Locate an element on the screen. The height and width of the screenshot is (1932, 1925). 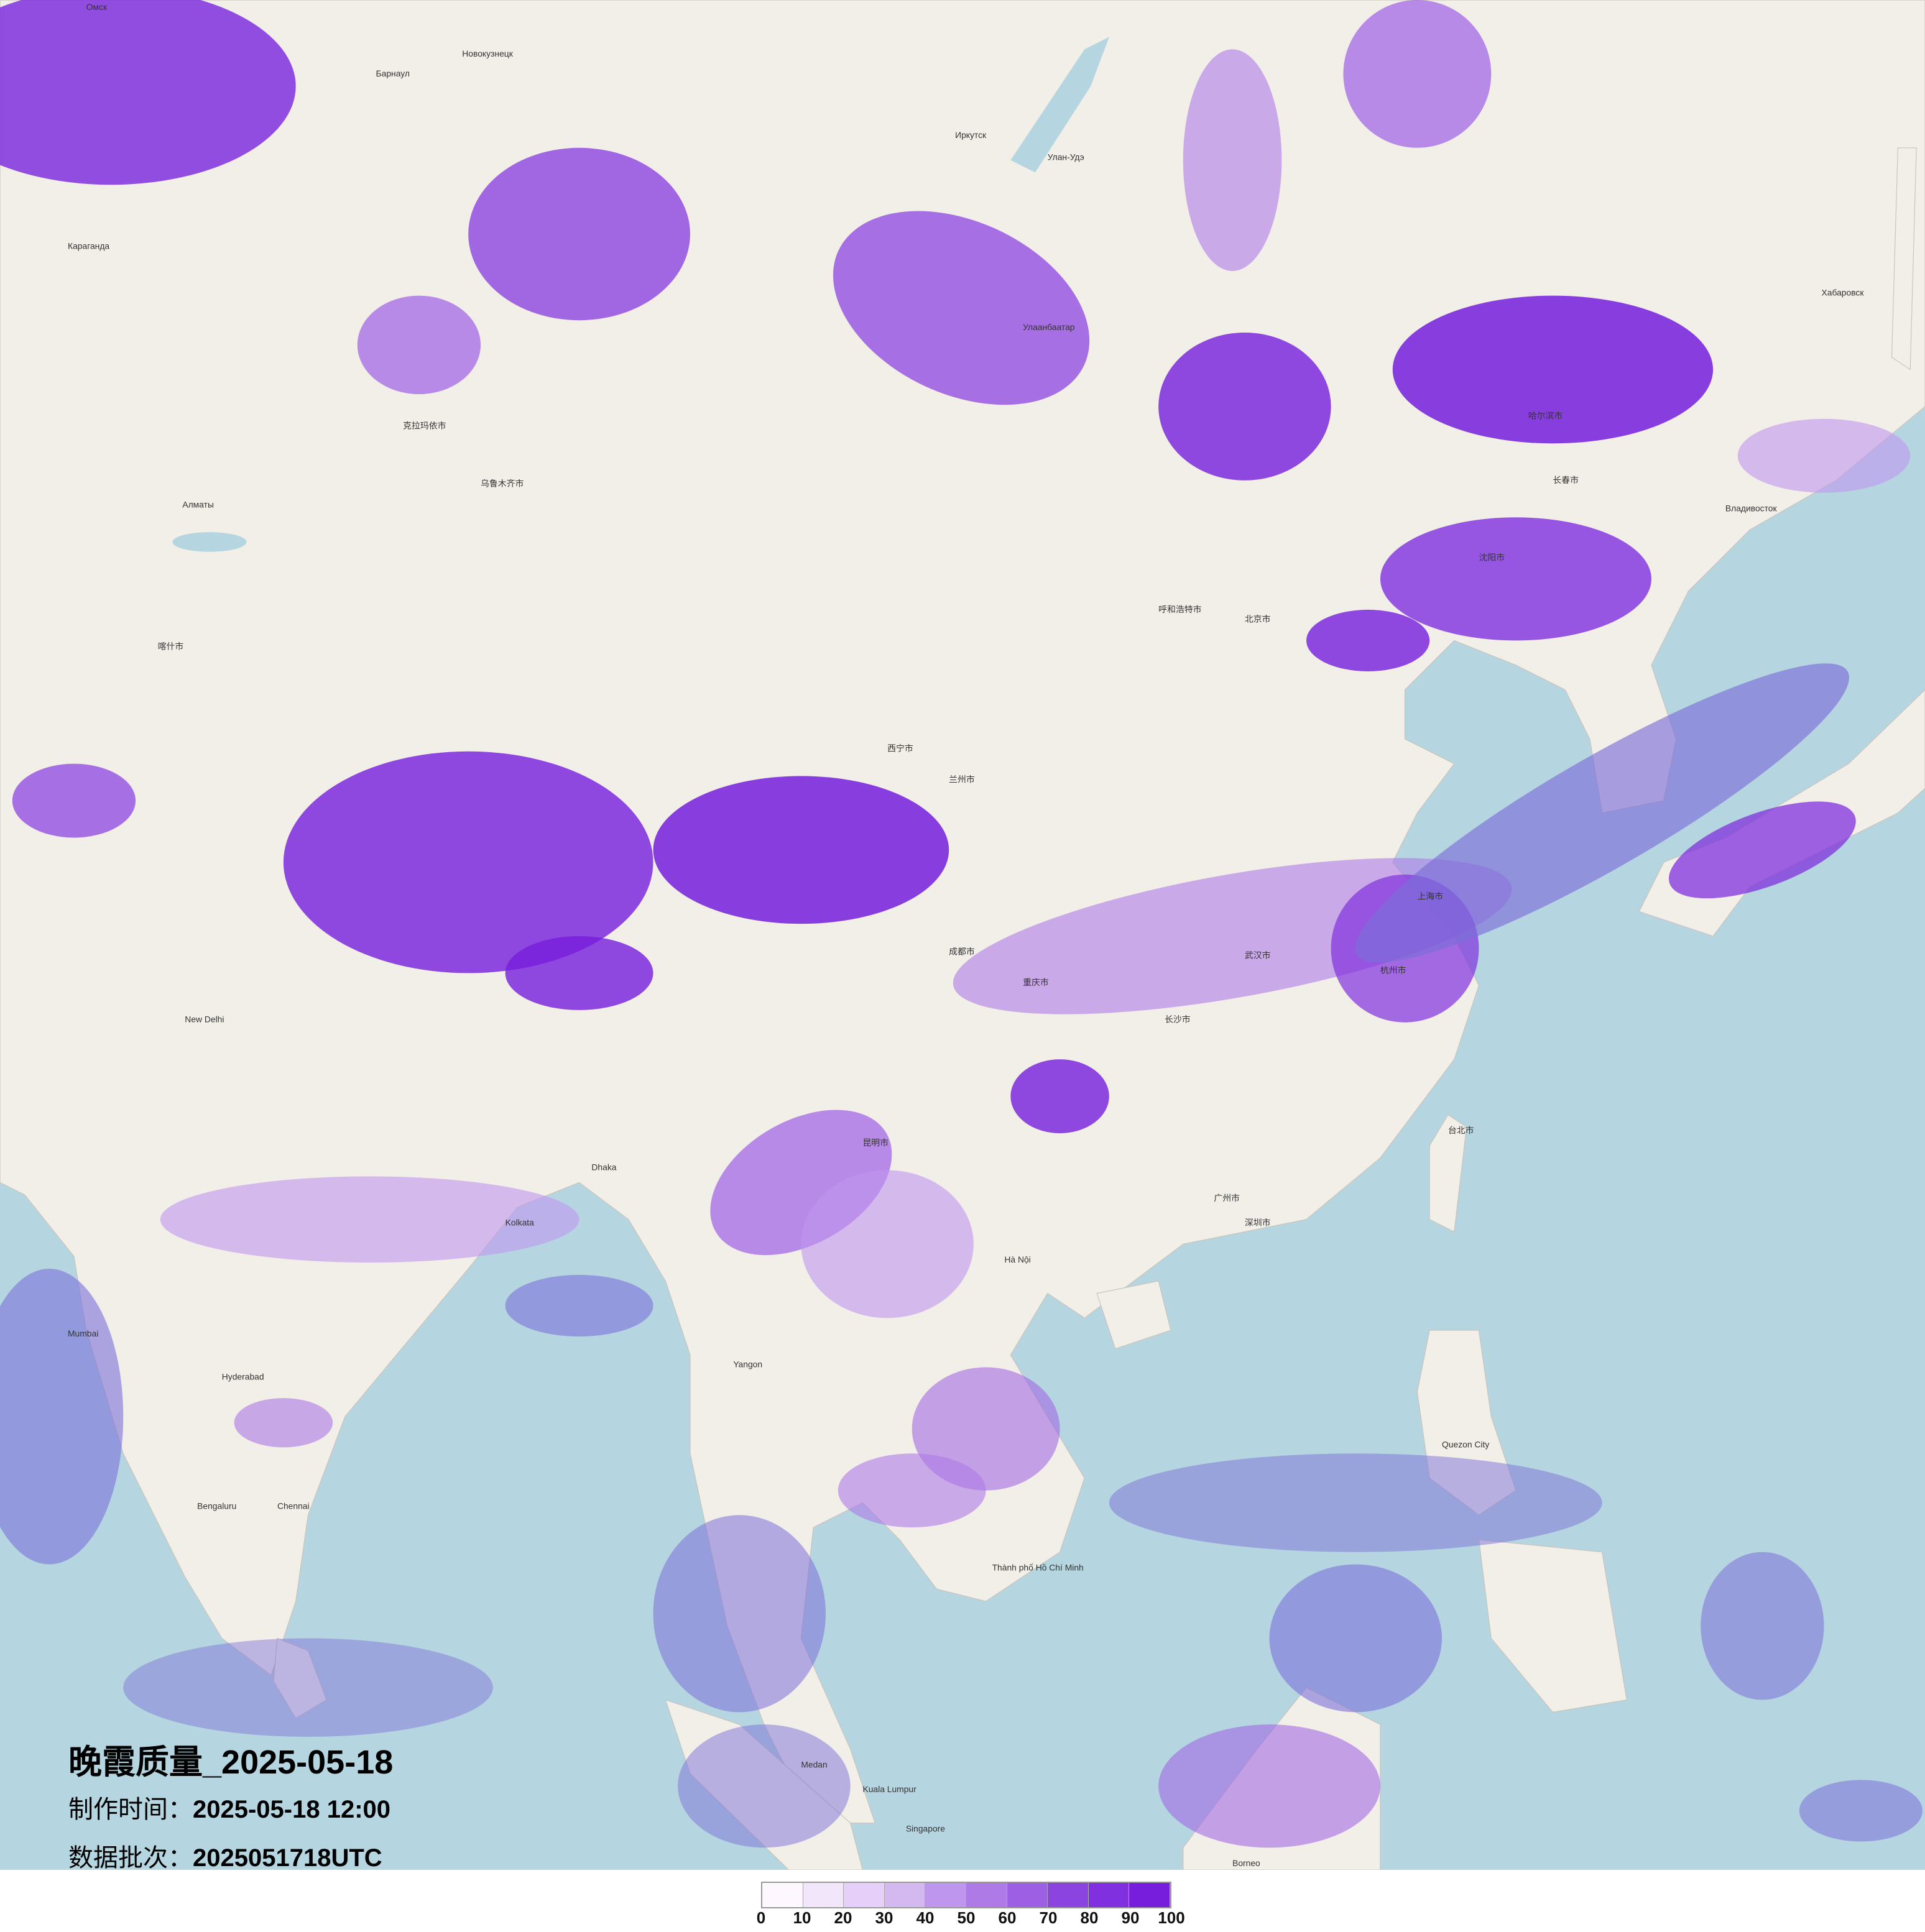
svg-text: Барнаул is located at coordinates (393, 73).